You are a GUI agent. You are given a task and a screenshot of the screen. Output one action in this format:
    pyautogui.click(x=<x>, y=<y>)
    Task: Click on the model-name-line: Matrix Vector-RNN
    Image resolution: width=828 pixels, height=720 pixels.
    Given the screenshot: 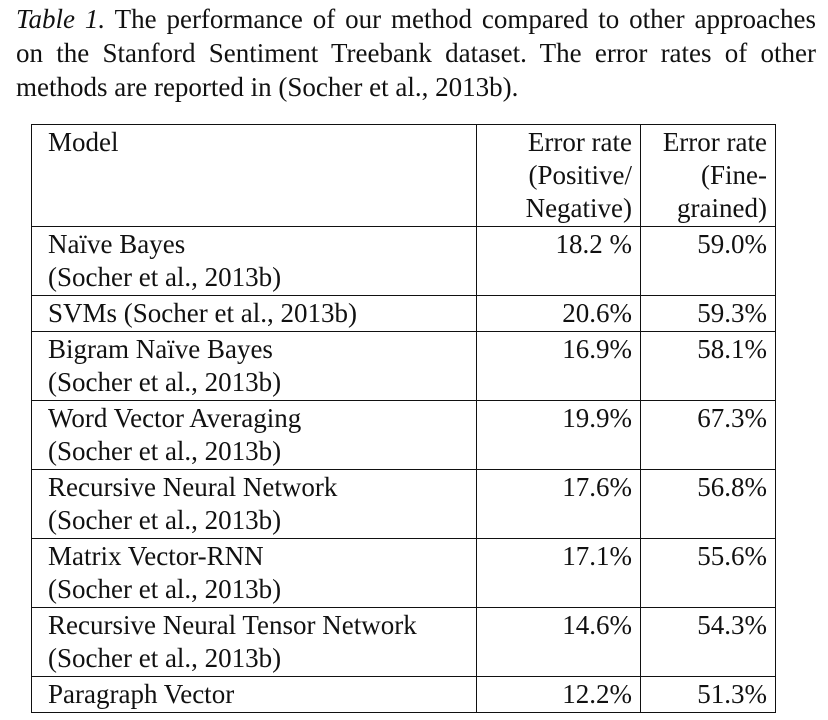 What is the action you would take?
    pyautogui.click(x=156, y=556)
    